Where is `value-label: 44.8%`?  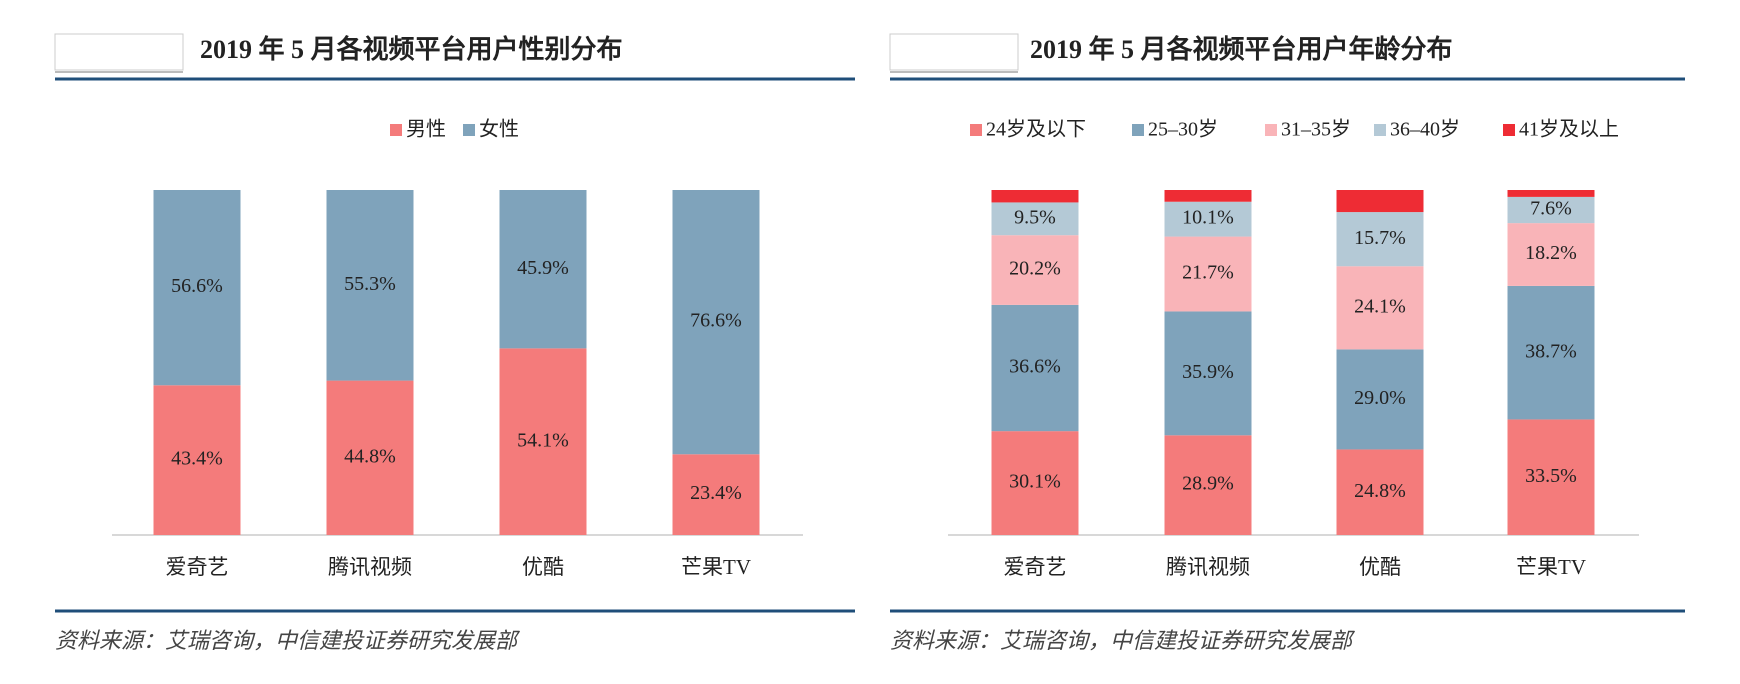 value-label: 44.8% is located at coordinates (370, 456).